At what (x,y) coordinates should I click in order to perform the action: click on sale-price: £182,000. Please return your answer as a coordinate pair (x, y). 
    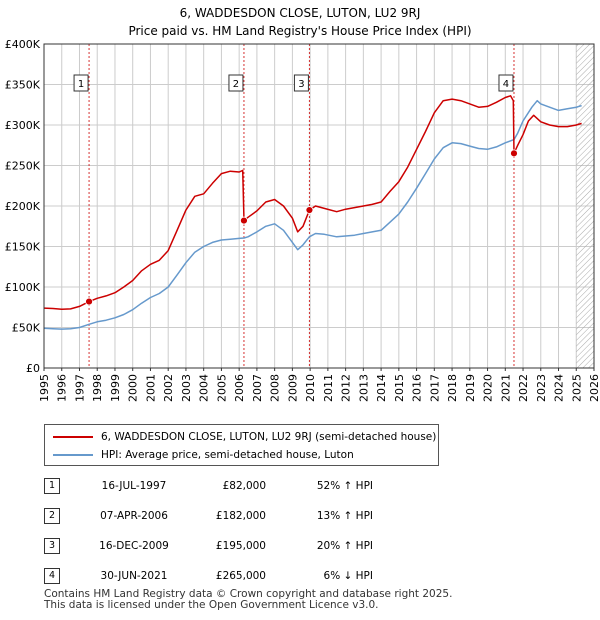
    Looking at the image, I should click on (240, 516).